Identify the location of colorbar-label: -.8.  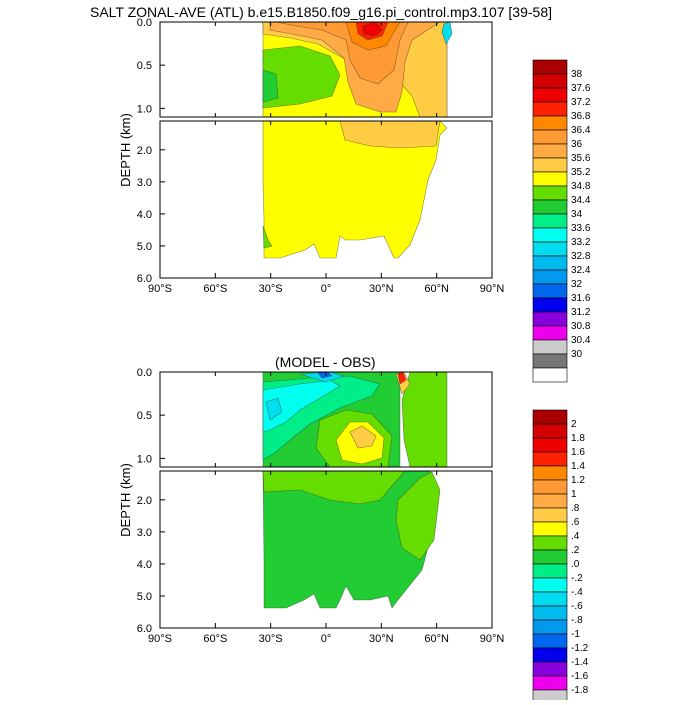
(577, 620).